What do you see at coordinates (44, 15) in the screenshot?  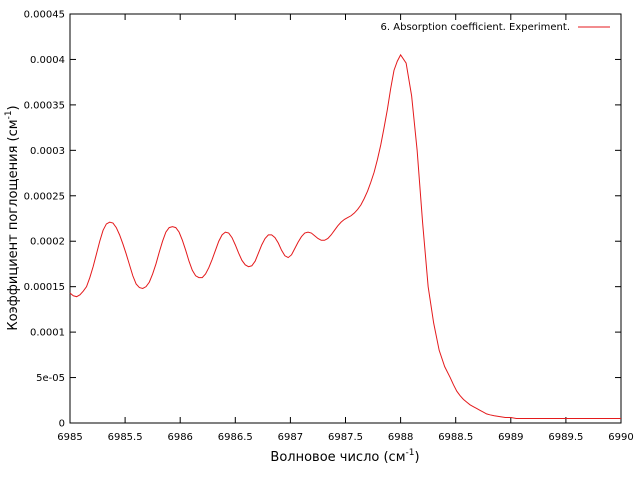 I see `y-tick-label: 0.00045` at bounding box center [44, 15].